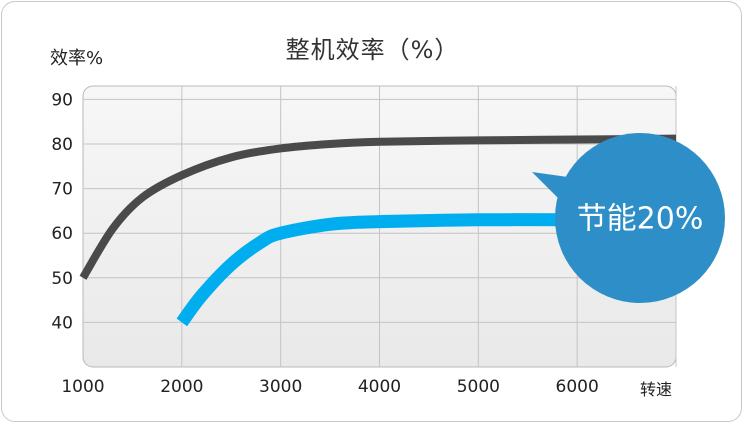  What do you see at coordinates (377, 270) in the screenshot?
I see `series-line-blue` at bounding box center [377, 270].